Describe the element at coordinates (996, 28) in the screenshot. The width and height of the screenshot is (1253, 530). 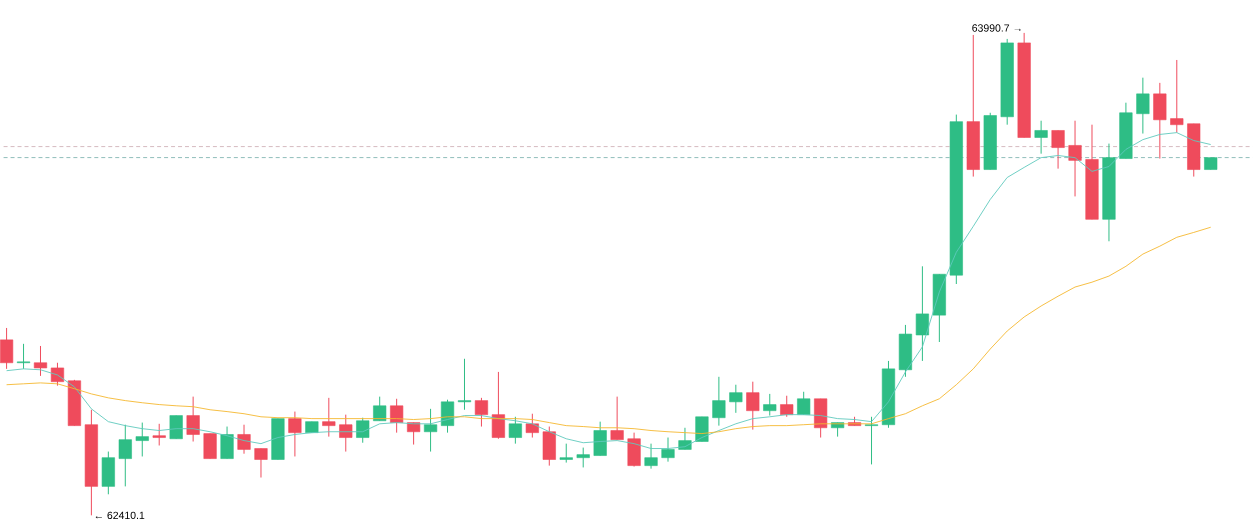
I see `text: 63990.7 →` at that location.